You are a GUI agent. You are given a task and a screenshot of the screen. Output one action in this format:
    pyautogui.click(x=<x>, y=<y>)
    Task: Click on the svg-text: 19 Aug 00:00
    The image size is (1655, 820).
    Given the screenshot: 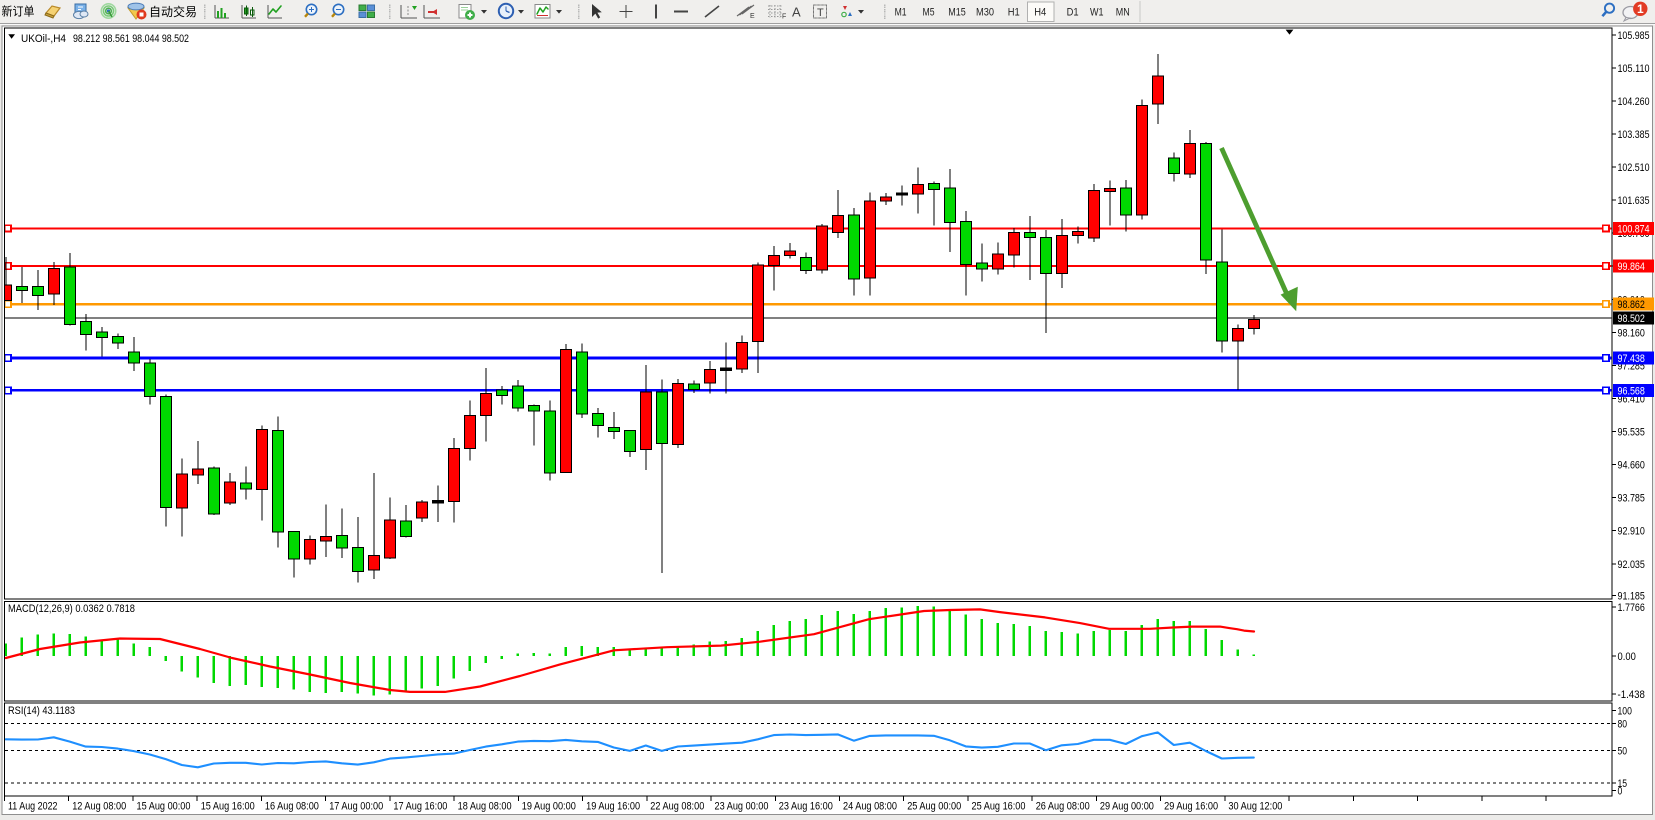 What is the action you would take?
    pyautogui.click(x=549, y=806)
    